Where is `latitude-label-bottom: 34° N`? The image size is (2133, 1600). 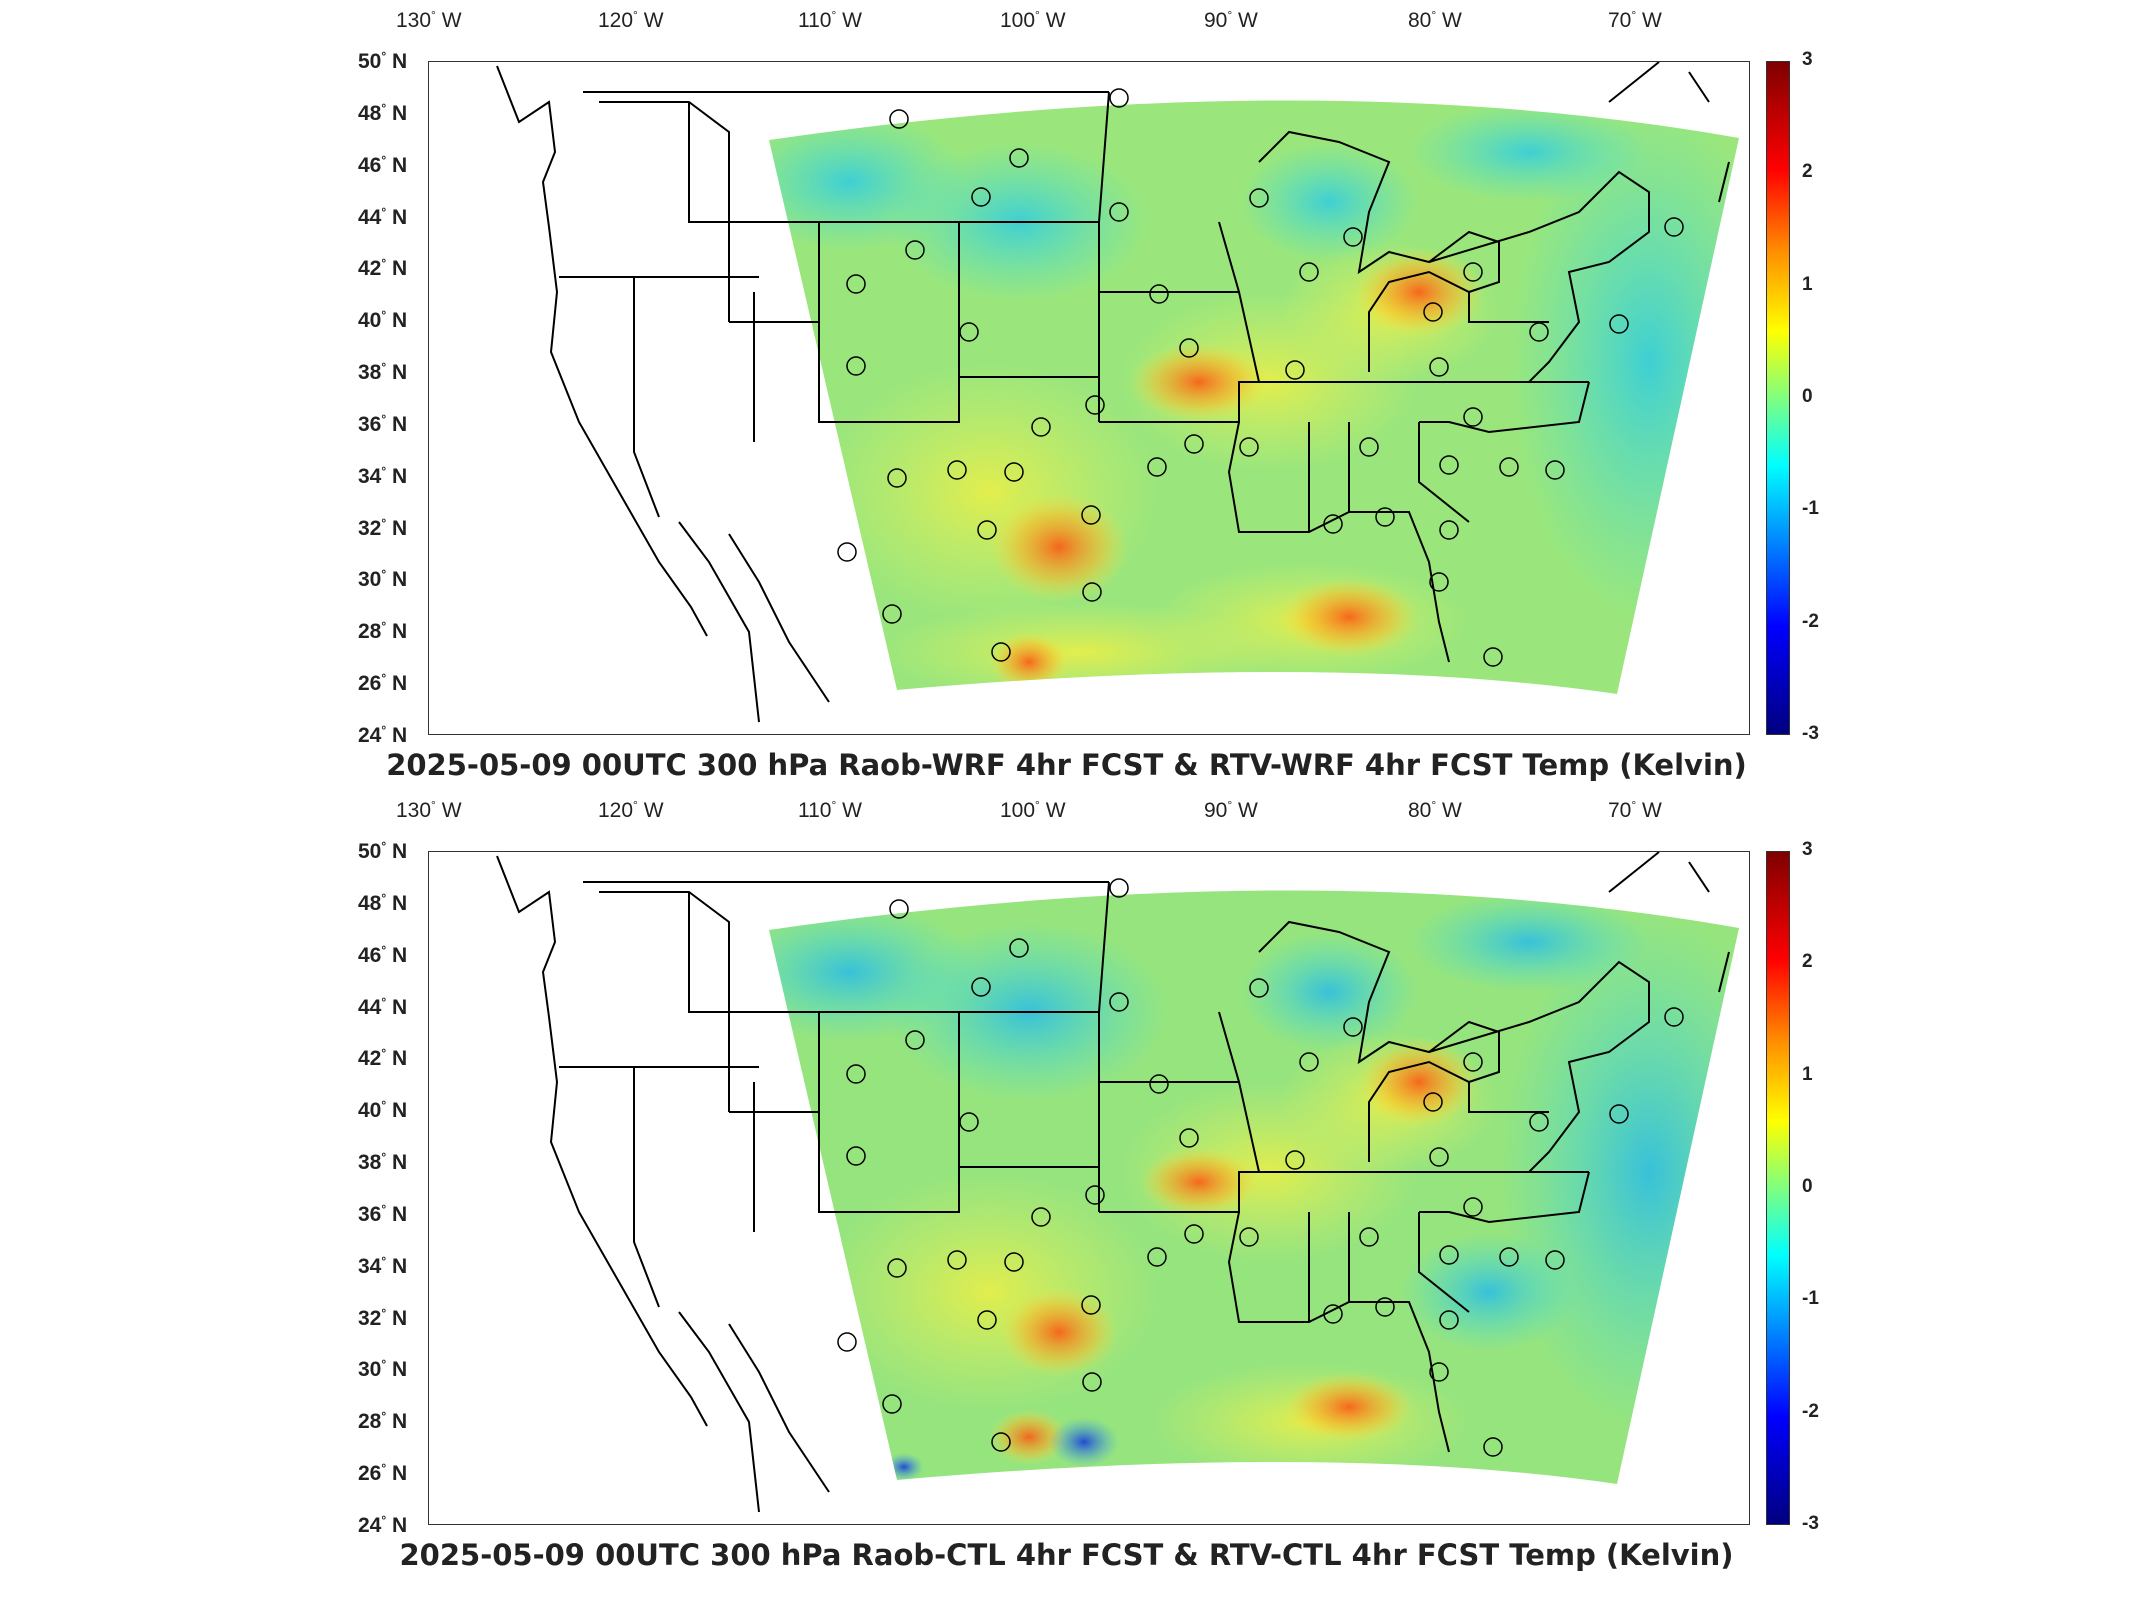
latitude-label-bottom: 34° N is located at coordinates (383, 1265).